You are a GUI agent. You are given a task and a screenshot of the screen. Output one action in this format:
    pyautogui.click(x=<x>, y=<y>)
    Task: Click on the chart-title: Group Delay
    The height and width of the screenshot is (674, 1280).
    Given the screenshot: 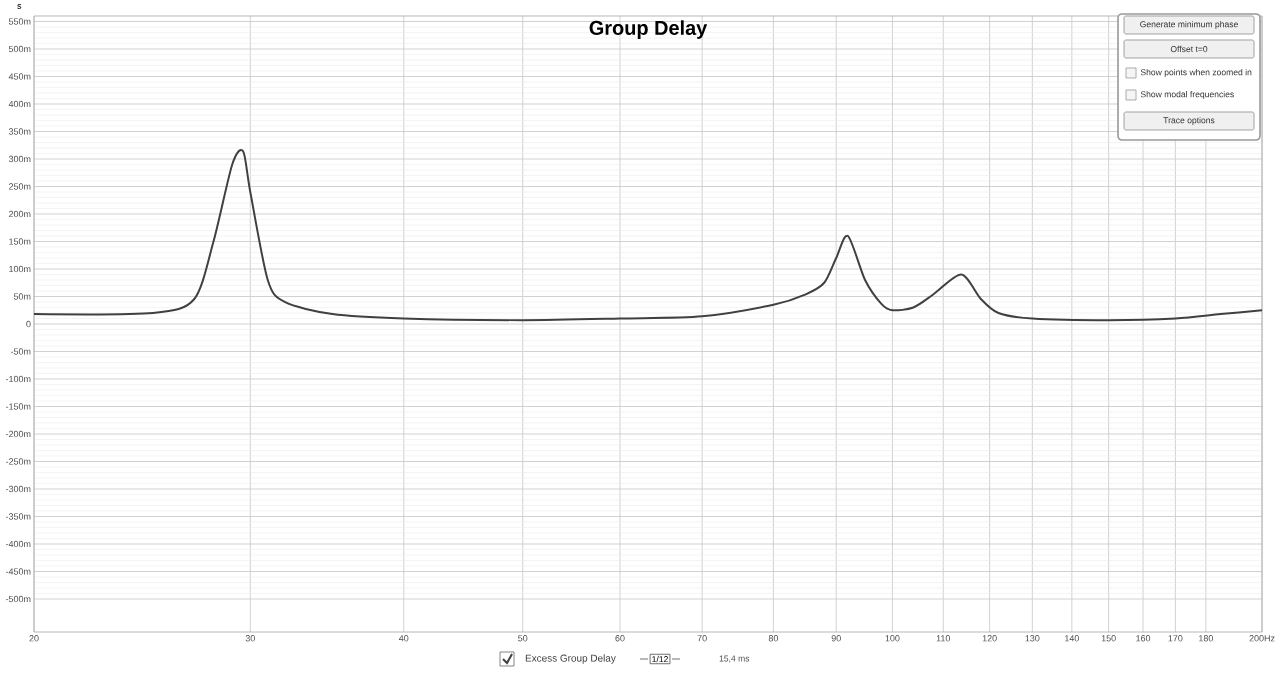 What is the action you would take?
    pyautogui.click(x=648, y=29)
    